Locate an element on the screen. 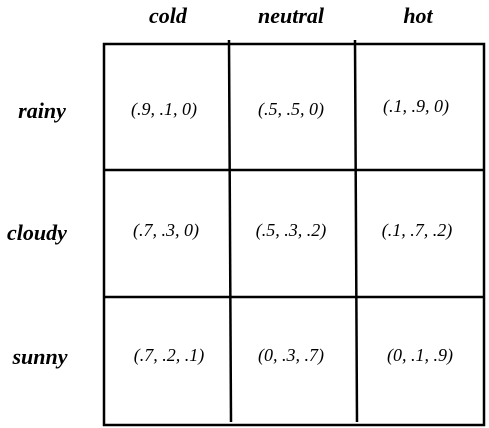 The image size is (489, 428). column-header-cold: cold is located at coordinates (168, 15).